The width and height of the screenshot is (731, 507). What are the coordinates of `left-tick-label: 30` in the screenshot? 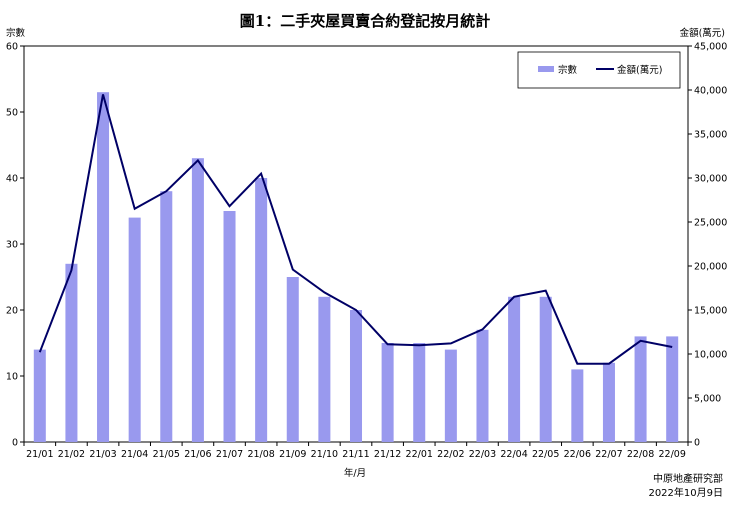 It's located at (12, 245).